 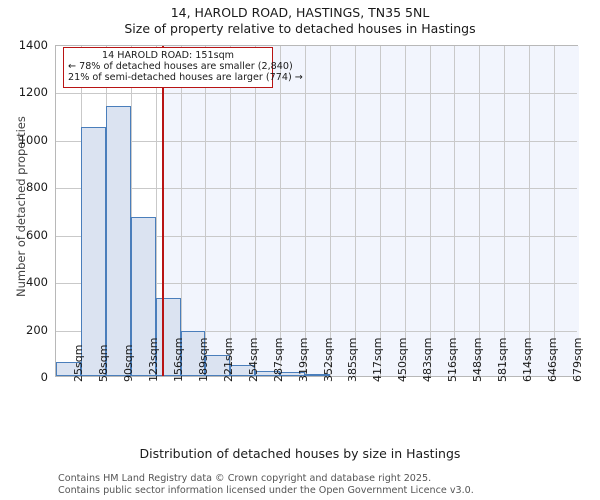 What do you see at coordinates (203, 359) in the screenshot?
I see `x-tick-label: 189sqm` at bounding box center [203, 359].